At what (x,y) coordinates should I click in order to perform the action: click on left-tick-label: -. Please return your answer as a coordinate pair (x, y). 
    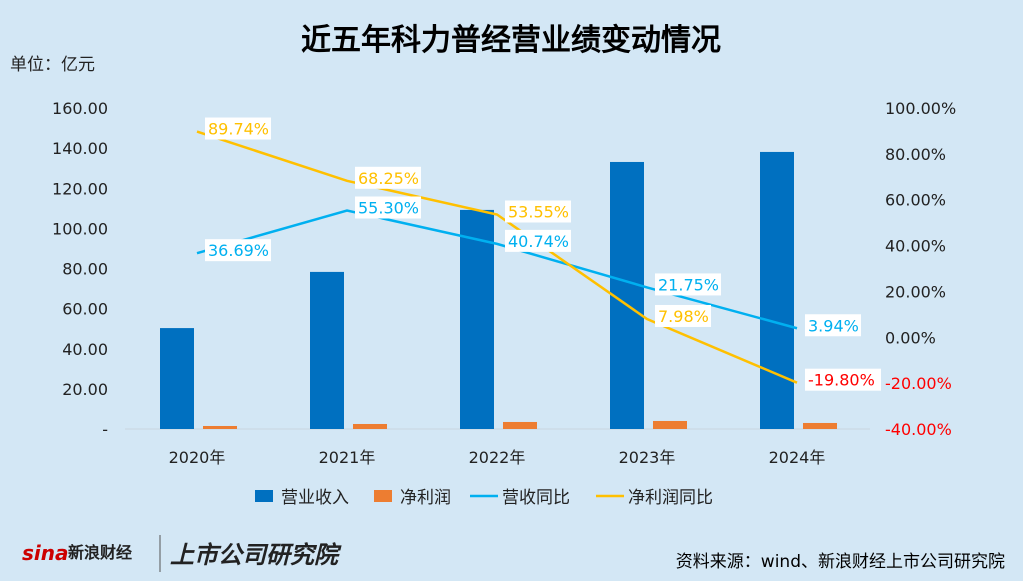
    Looking at the image, I should click on (105, 429).